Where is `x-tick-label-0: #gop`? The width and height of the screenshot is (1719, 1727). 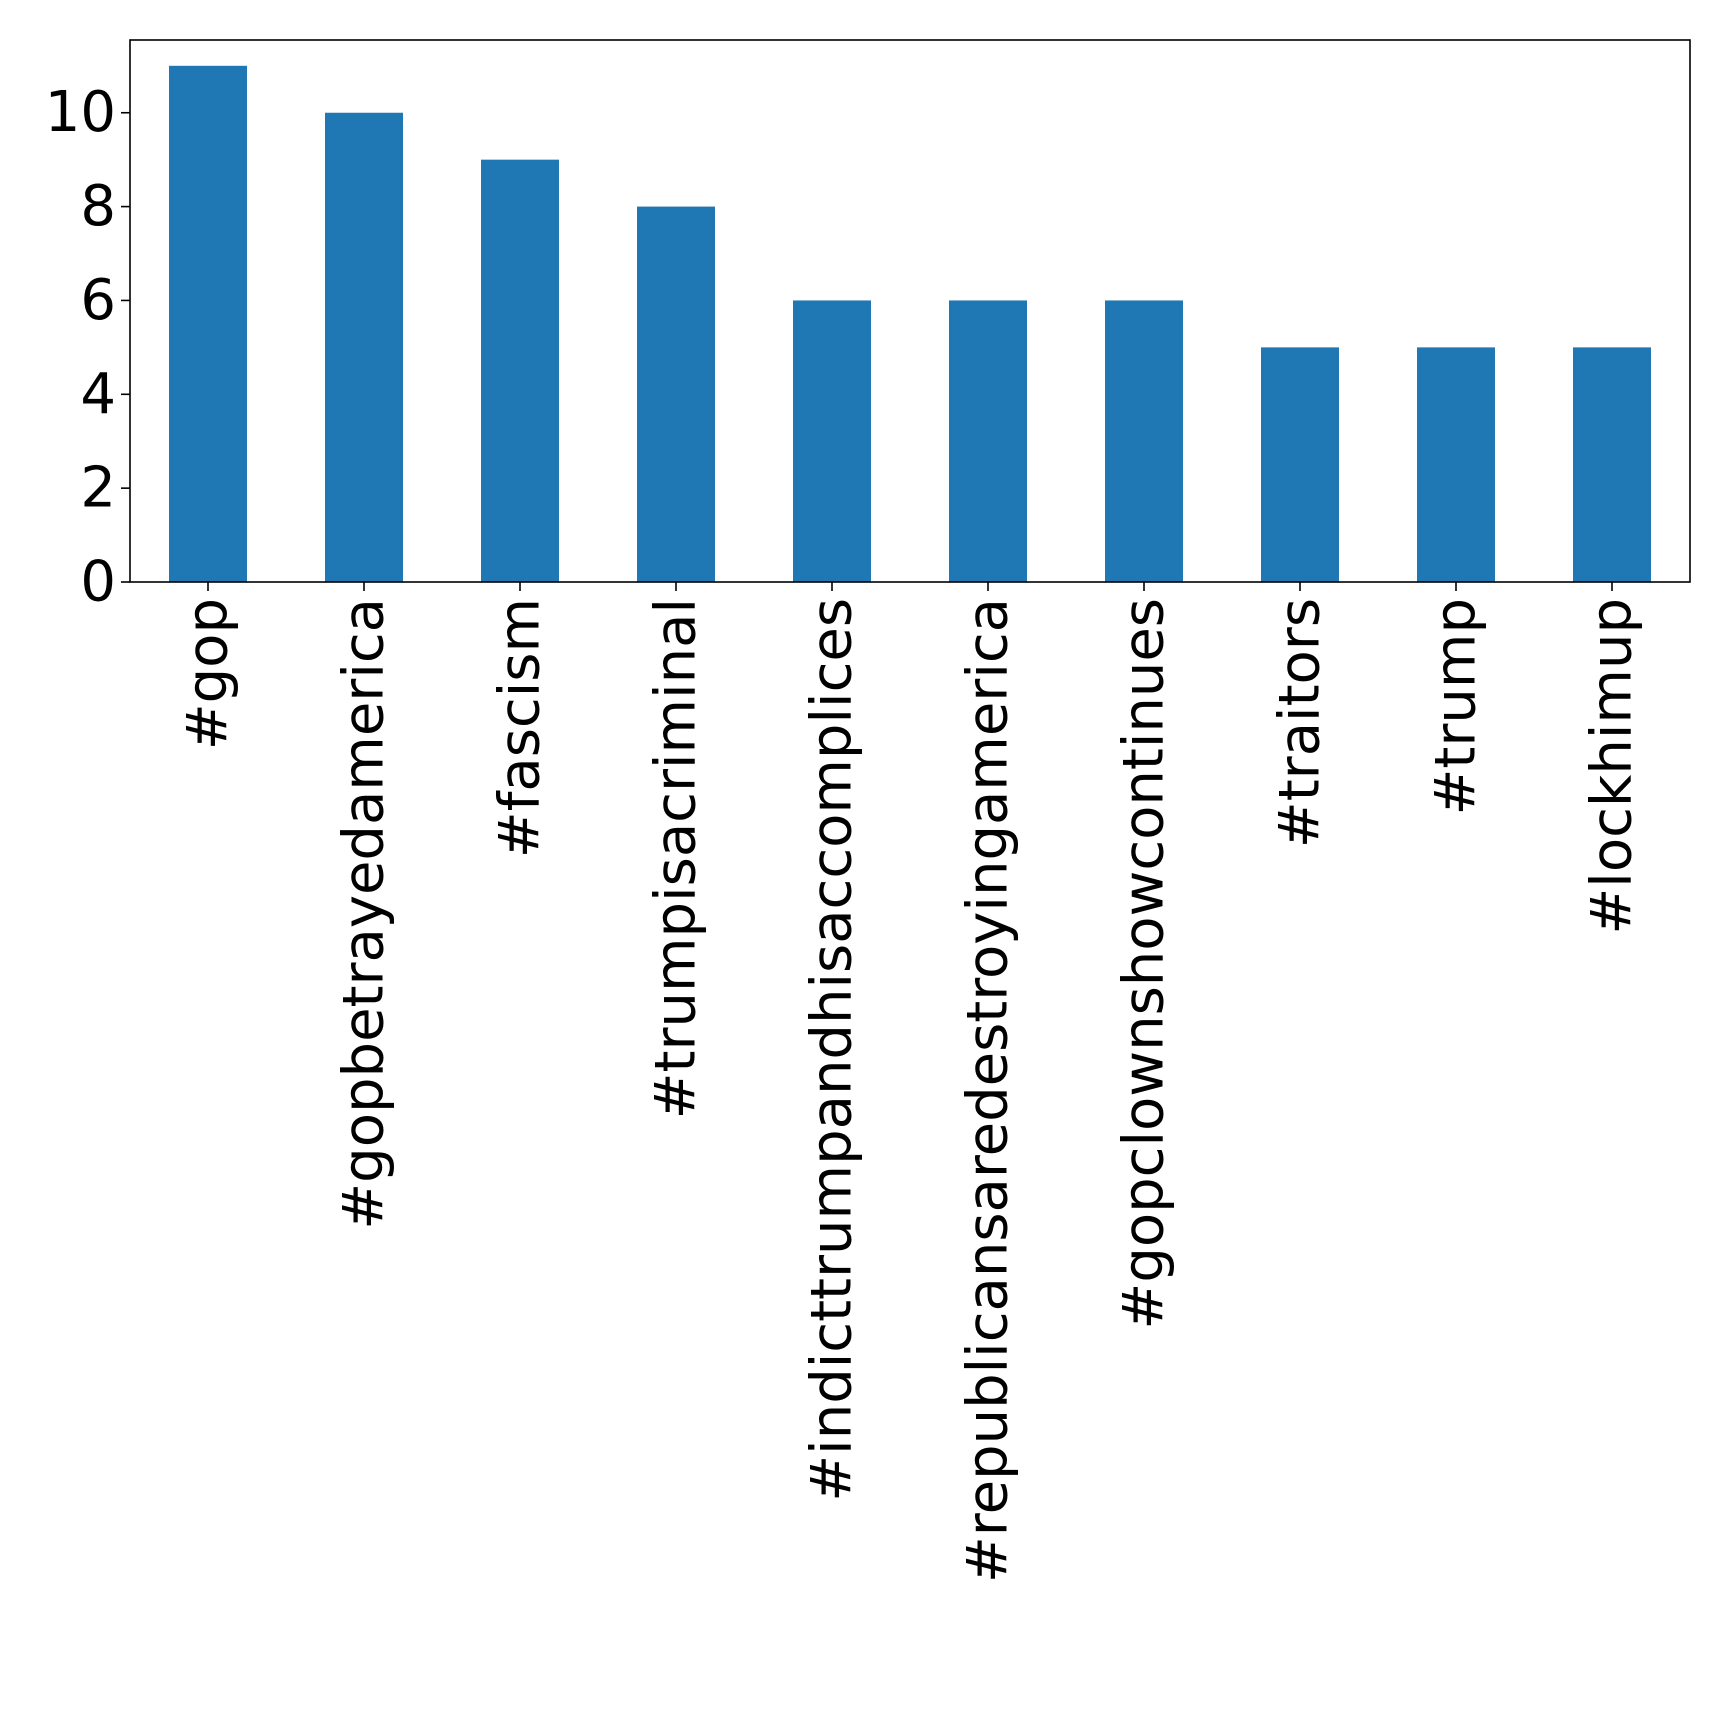
x-tick-label-0: #gop is located at coordinates (208, 674).